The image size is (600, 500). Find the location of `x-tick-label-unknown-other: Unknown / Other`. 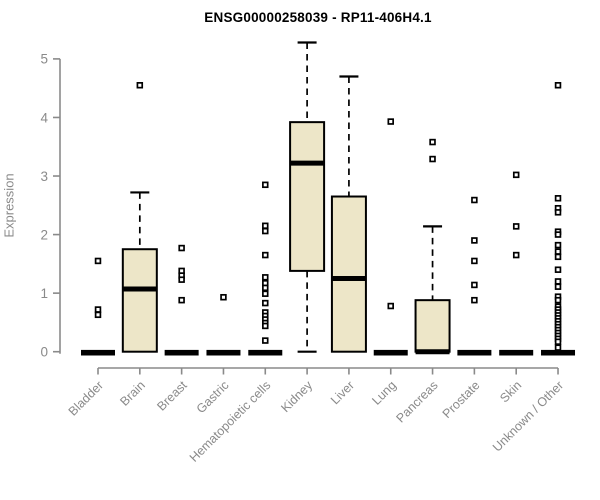

x-tick-label-unknown-other: Unknown / Other is located at coordinates (528, 416).